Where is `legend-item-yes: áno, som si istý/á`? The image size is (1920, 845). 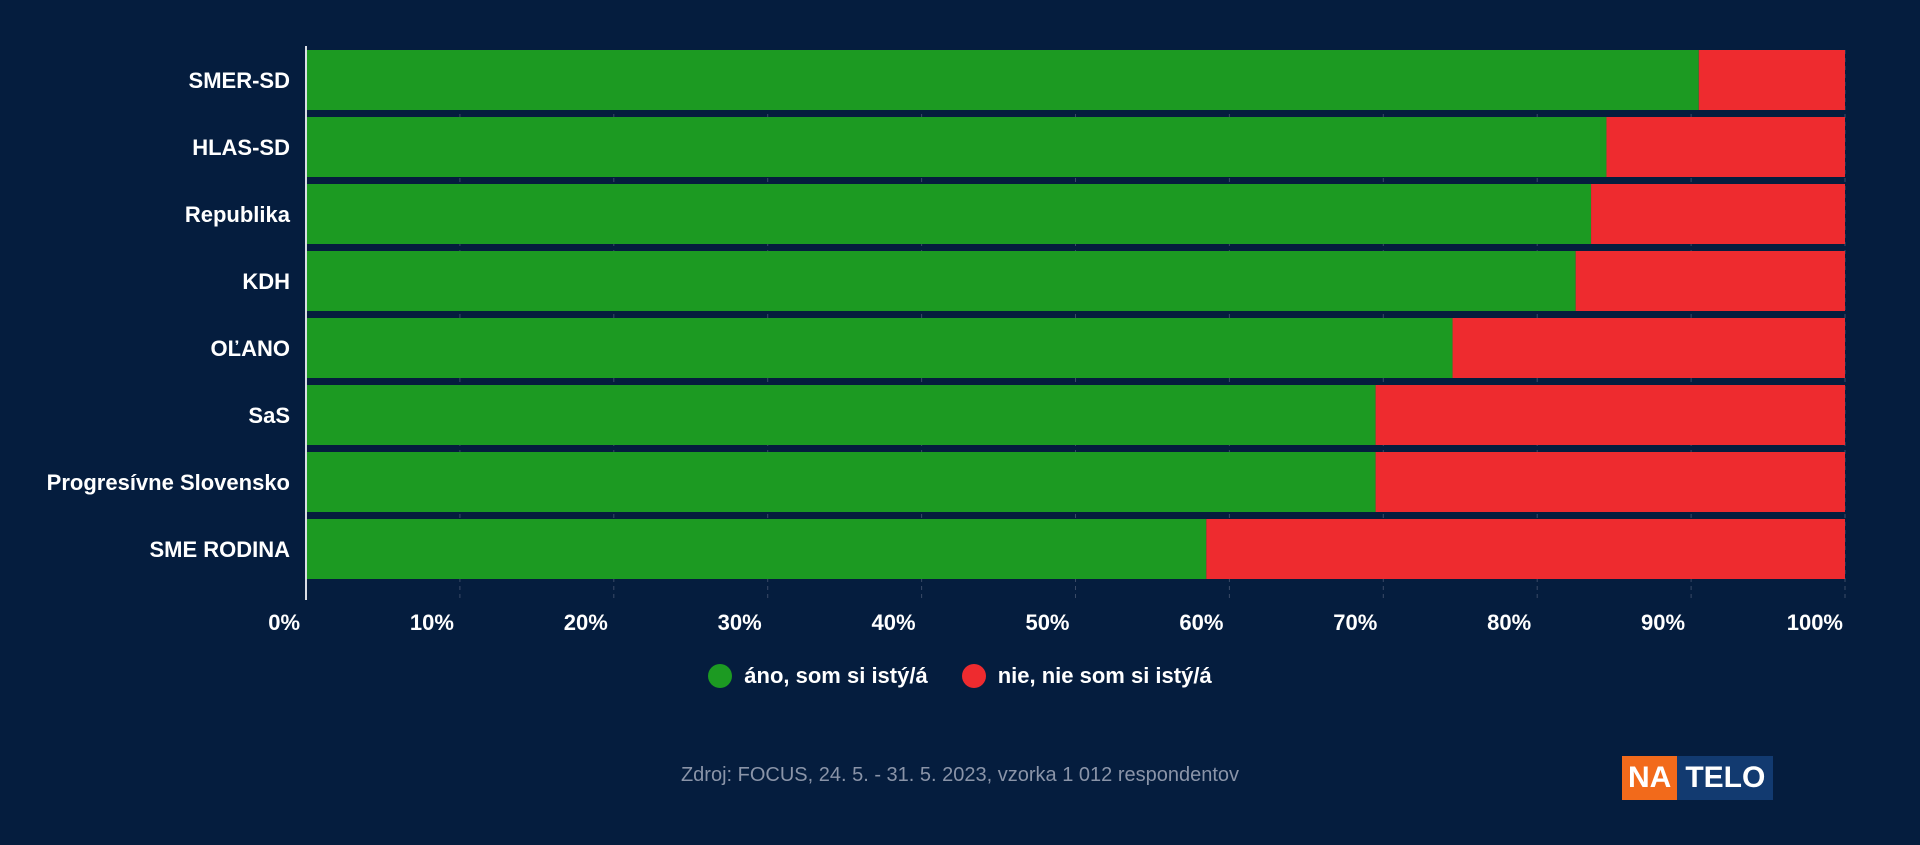 legend-item-yes: áno, som si istý/á is located at coordinates (818, 676).